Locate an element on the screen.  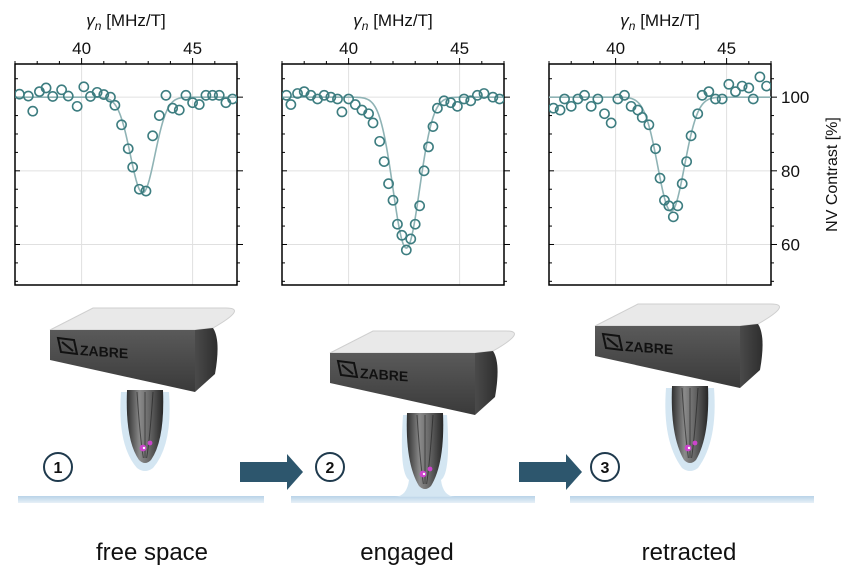
illustration-free-space: ZABRE is located at coordinates (141, 405).